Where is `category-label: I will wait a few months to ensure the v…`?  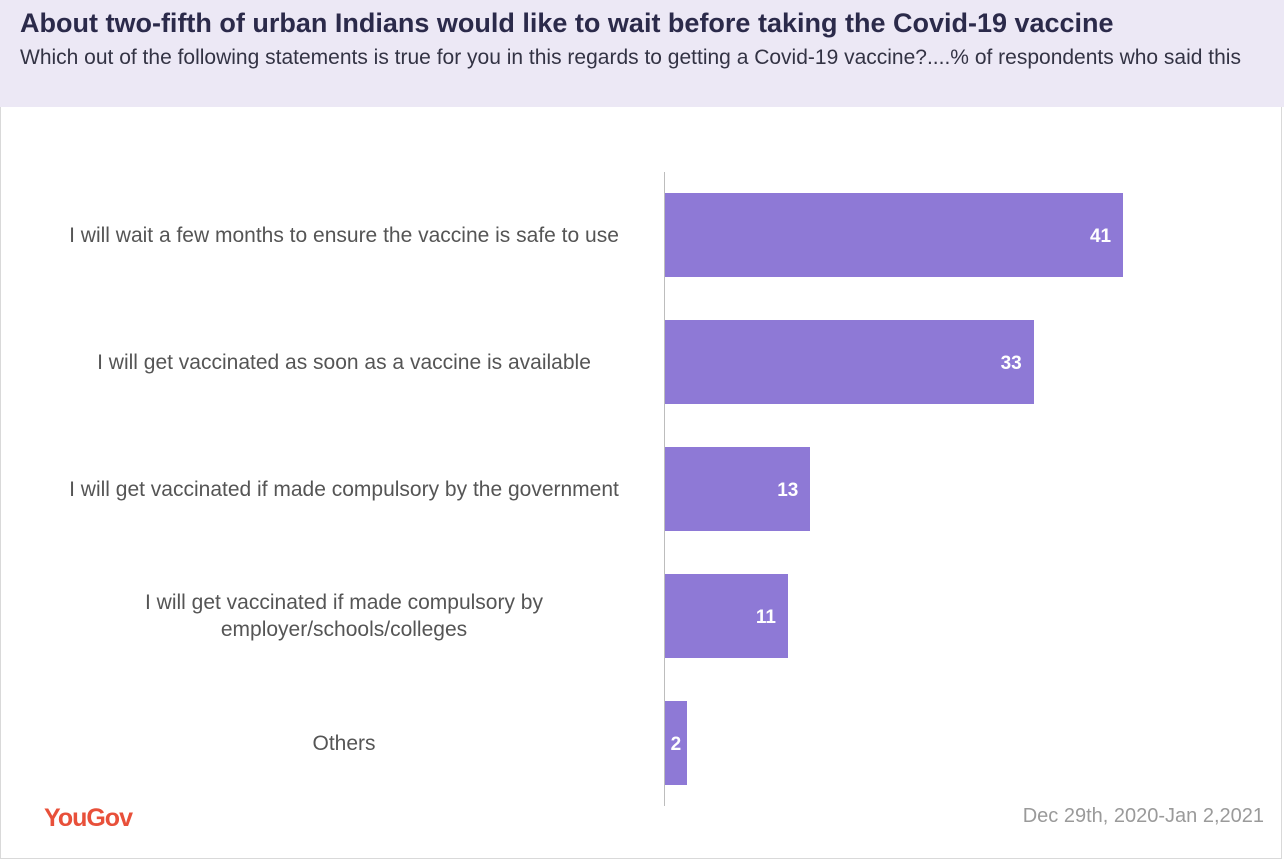
category-label: I will wait a few months to ensure the v… is located at coordinates (344, 235).